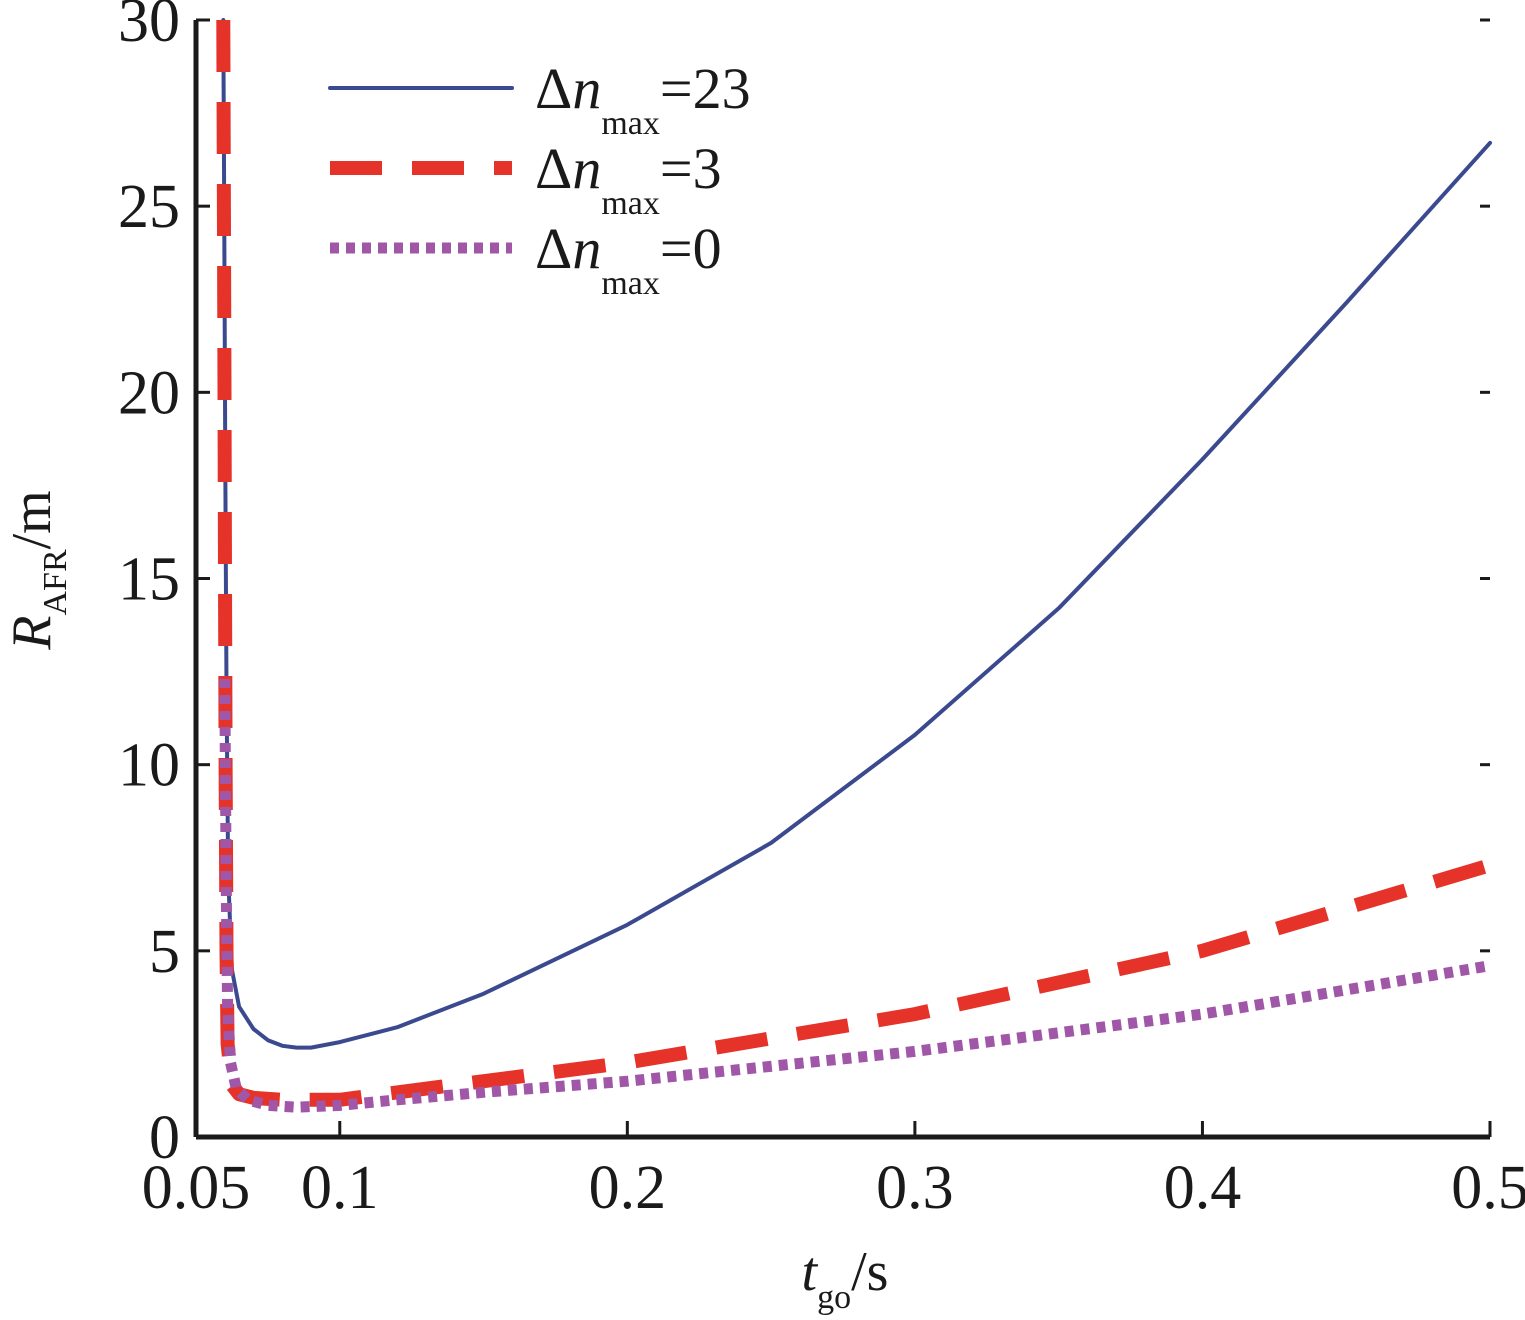 This screenshot has height=1320, width=1525. Describe the element at coordinates (834, 1297) in the screenshot. I see `x-axis-label-sub: go` at that location.